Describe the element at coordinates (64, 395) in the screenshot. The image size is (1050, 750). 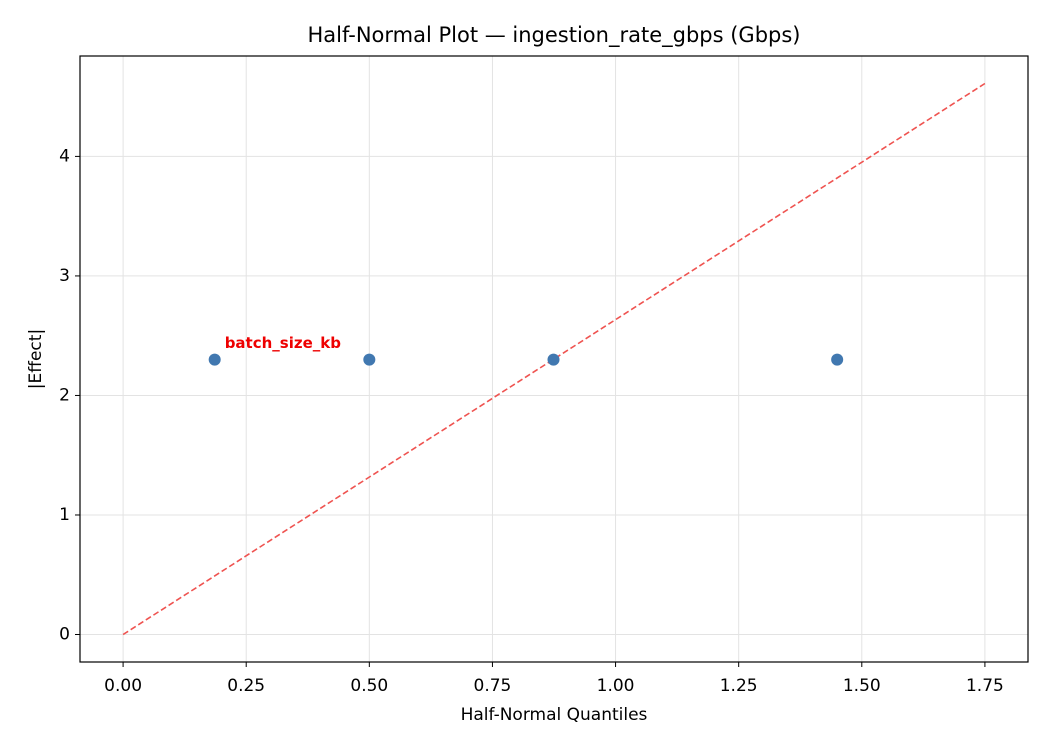
I see `y-tick-label: 2` at that location.